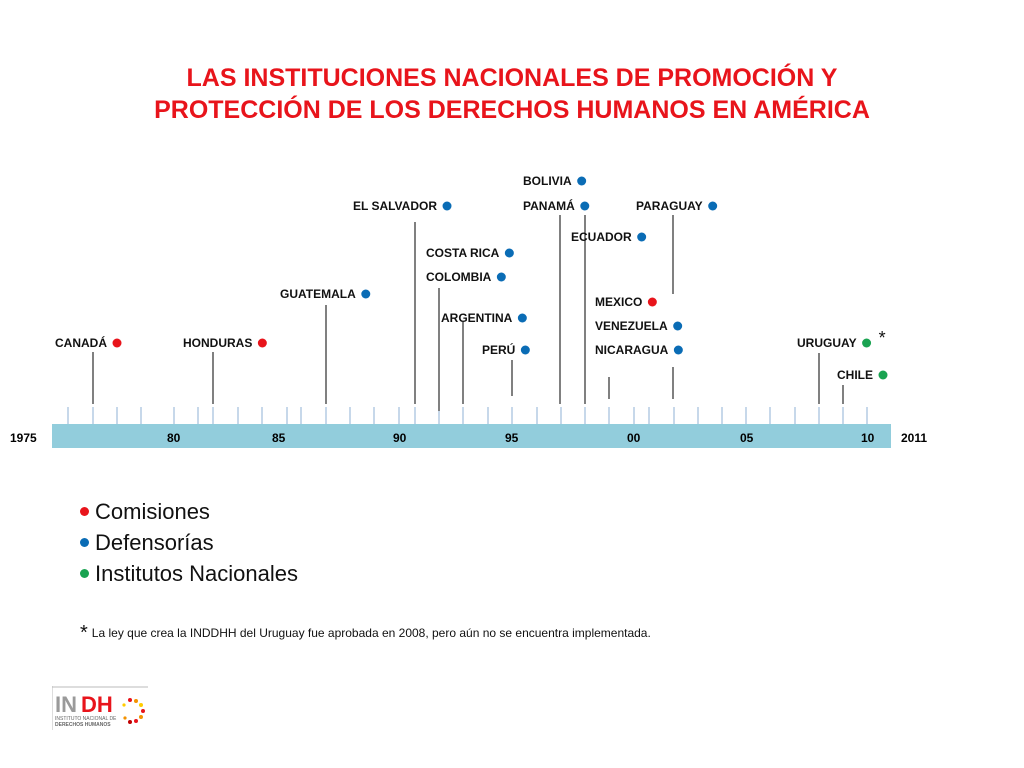  I want to click on event-dot-venezuela, so click(678, 326).